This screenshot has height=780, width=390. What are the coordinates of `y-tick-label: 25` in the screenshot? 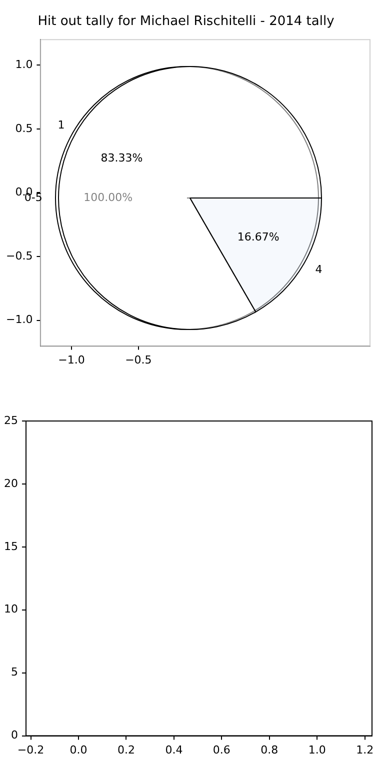 It's located at (11, 420).